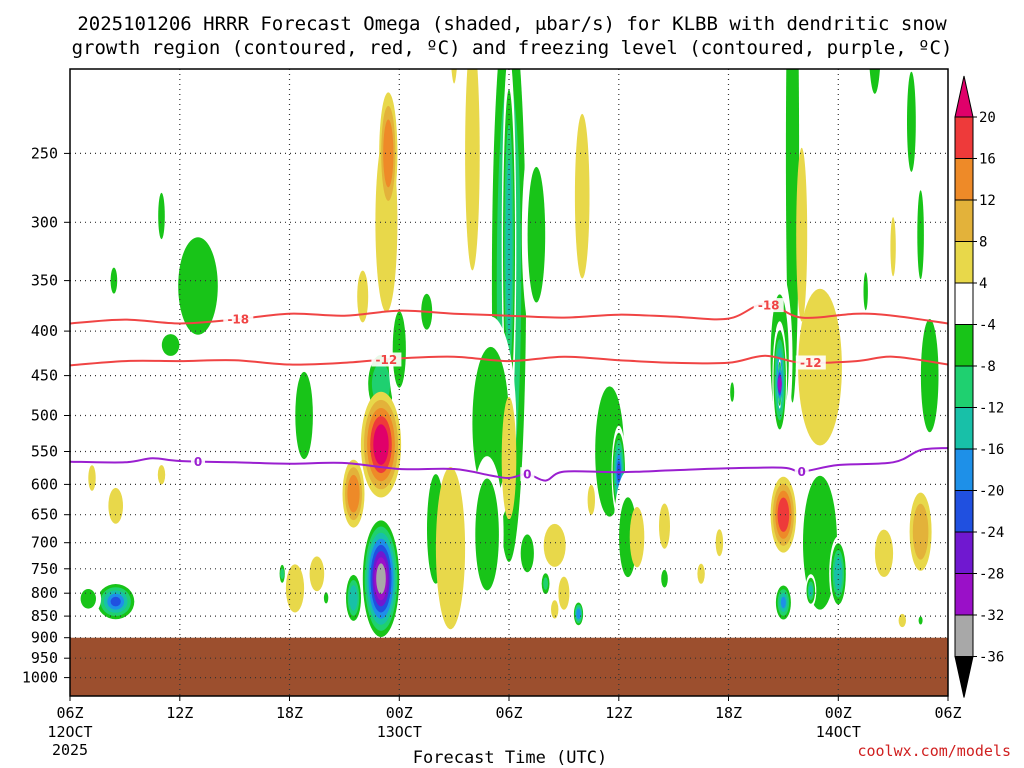  I want to click on y-tick-label-650: 650, so click(44, 515).